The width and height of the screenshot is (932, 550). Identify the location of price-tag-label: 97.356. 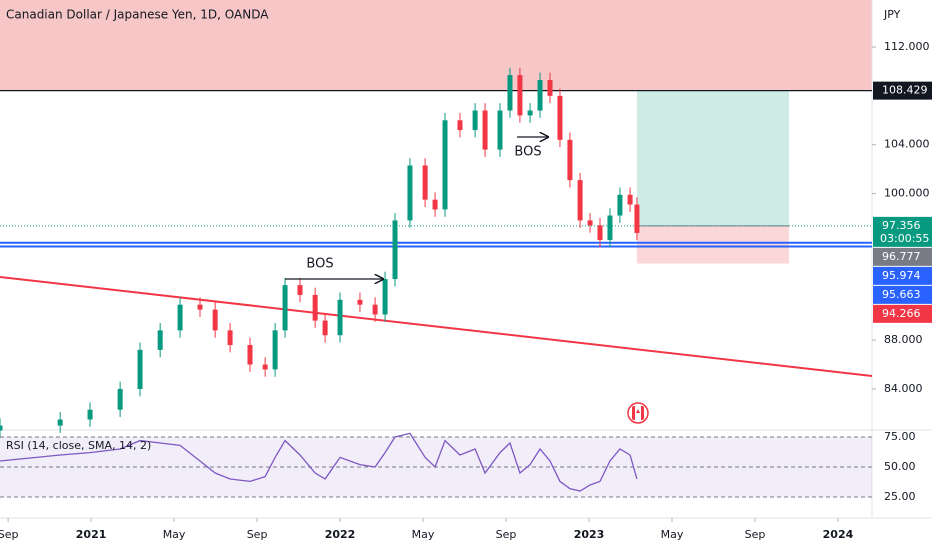
(901, 225).